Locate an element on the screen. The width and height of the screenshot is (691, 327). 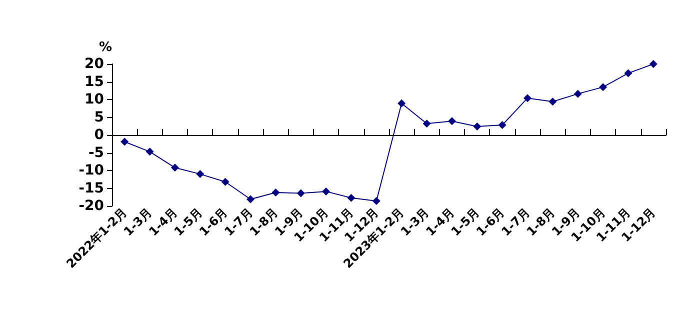
y-tick-label: -5 is located at coordinates (96, 152).